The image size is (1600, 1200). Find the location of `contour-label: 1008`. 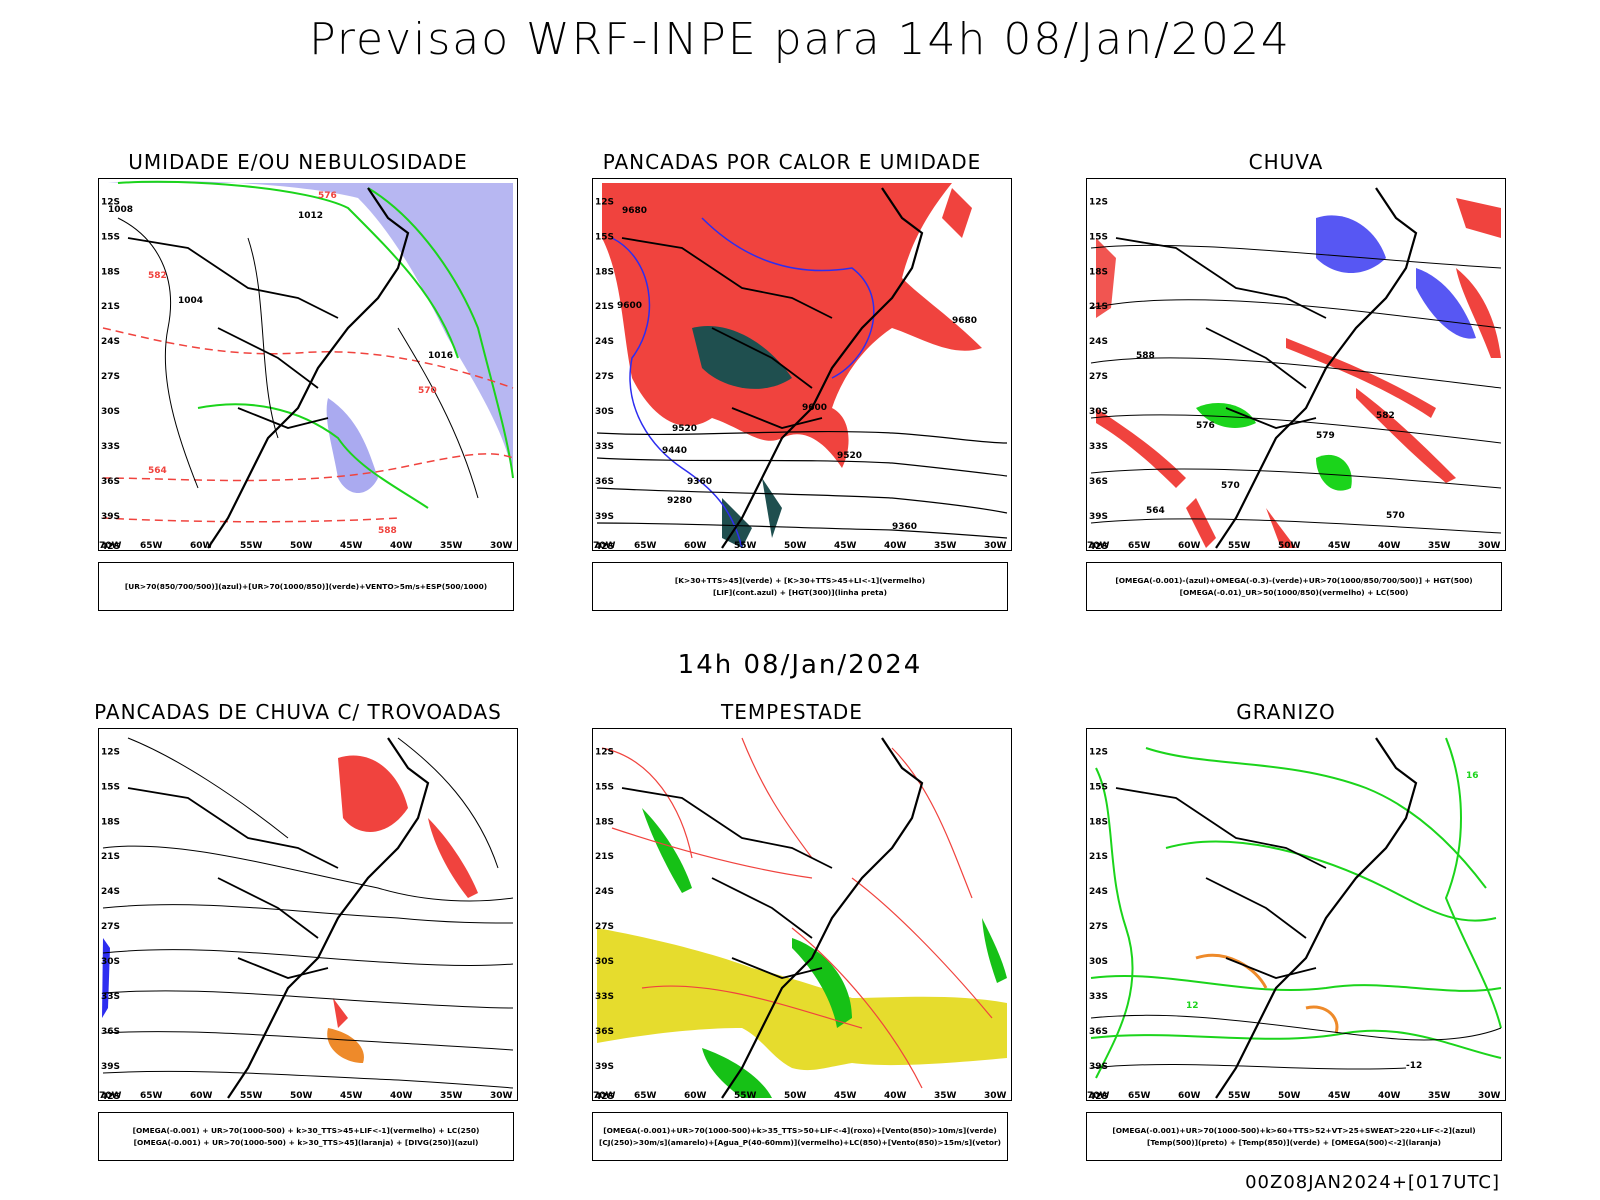

contour-label: 1008 is located at coordinates (120, 210).